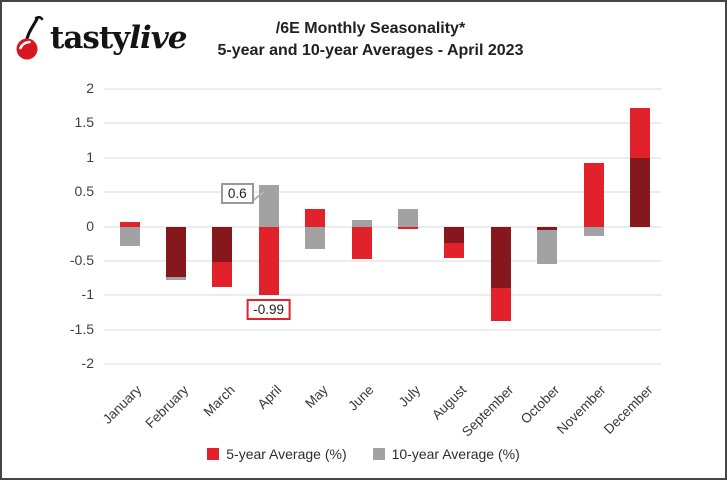 The width and height of the screenshot is (727, 480). Describe the element at coordinates (454, 234) in the screenshot. I see `bar-overlap-august` at that location.